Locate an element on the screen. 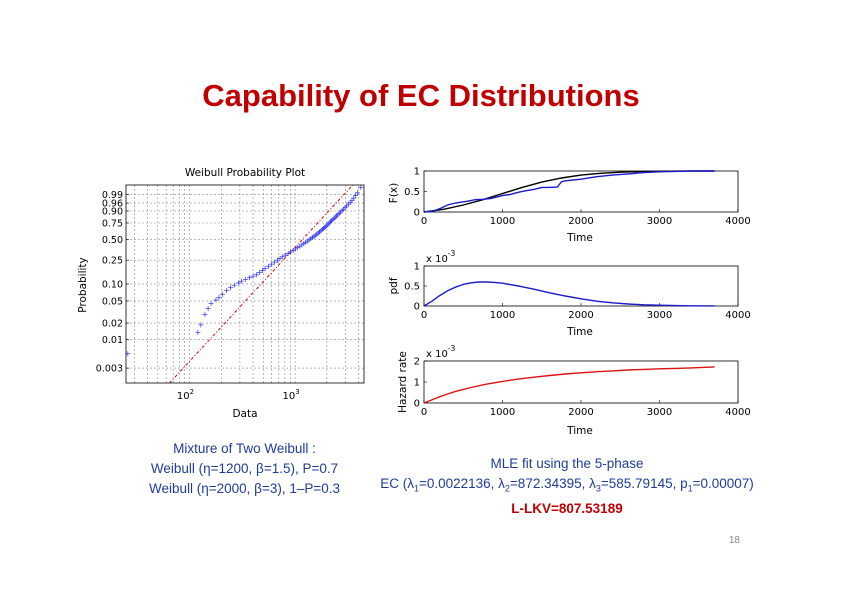 This screenshot has height=595, width=842. hazard-x-tick-label: 3000 is located at coordinates (659, 412).